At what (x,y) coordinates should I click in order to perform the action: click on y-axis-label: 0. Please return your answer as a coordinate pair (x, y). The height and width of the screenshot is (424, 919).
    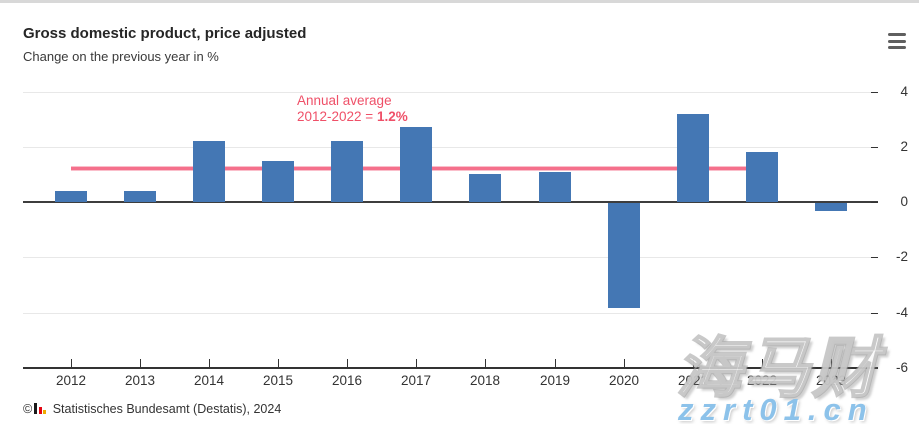
    Looking at the image, I should click on (904, 201).